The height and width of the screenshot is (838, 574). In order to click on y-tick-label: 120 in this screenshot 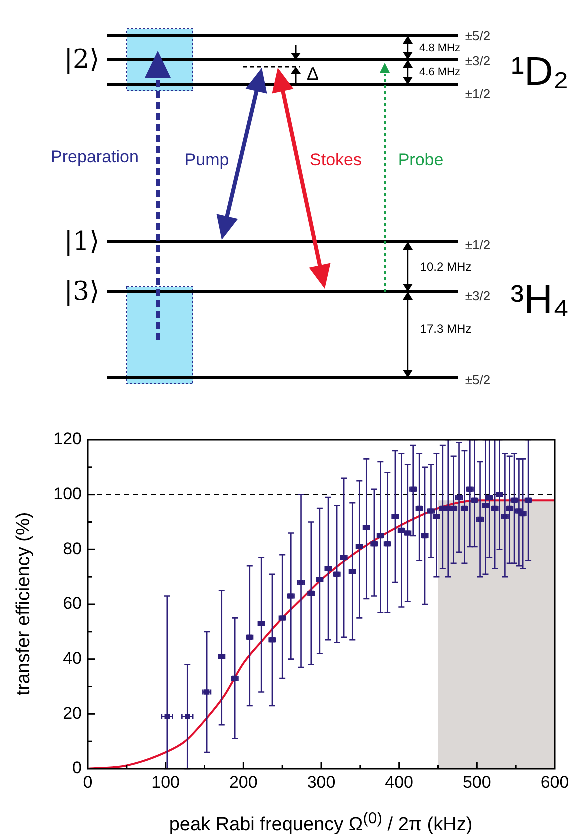, I will do `click(68, 439)`.